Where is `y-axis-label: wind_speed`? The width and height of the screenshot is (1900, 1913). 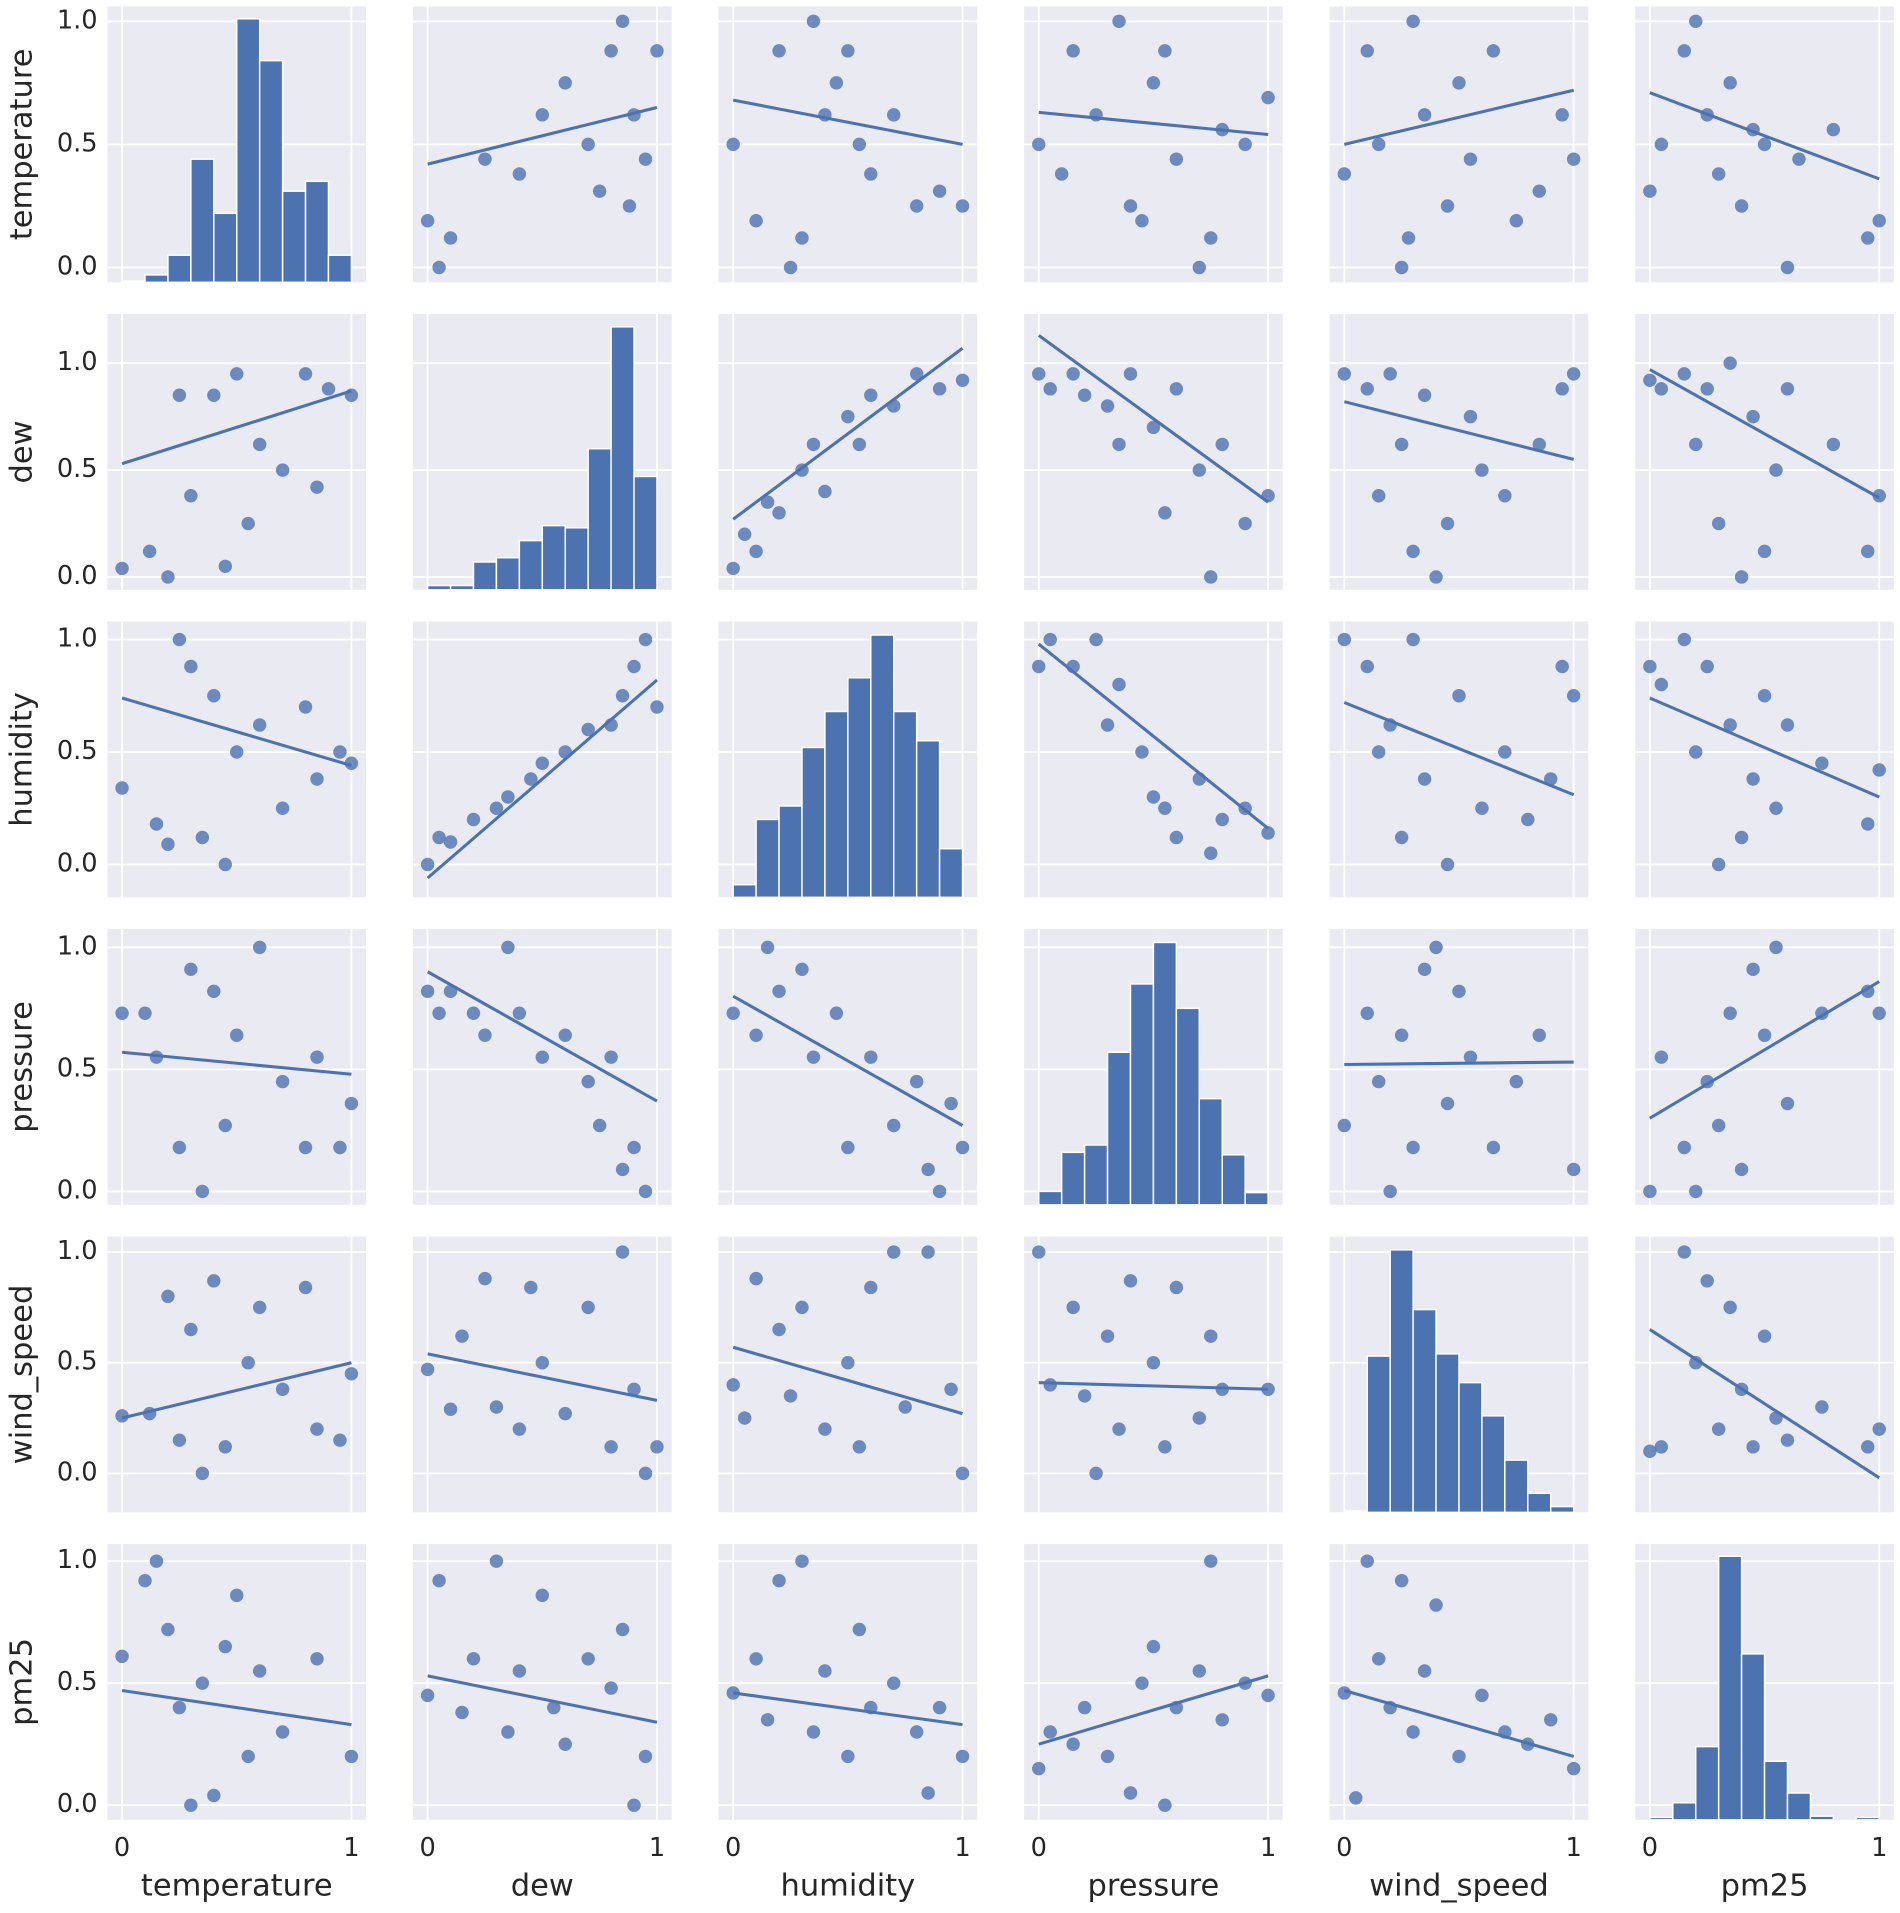
y-axis-label: wind_speed is located at coordinates (22, 1375).